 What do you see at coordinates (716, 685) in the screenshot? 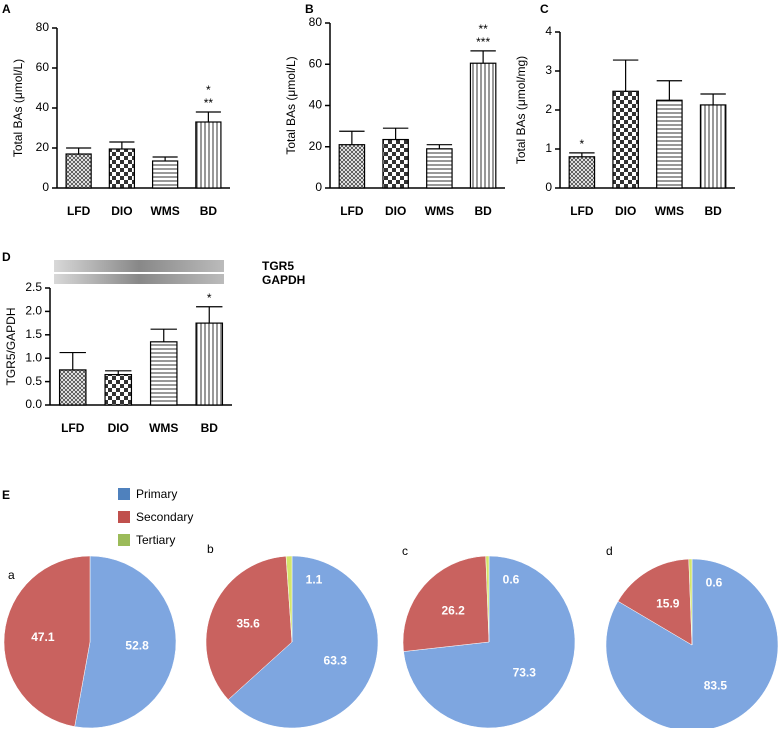
I see `data-label: 83.5` at bounding box center [716, 685].